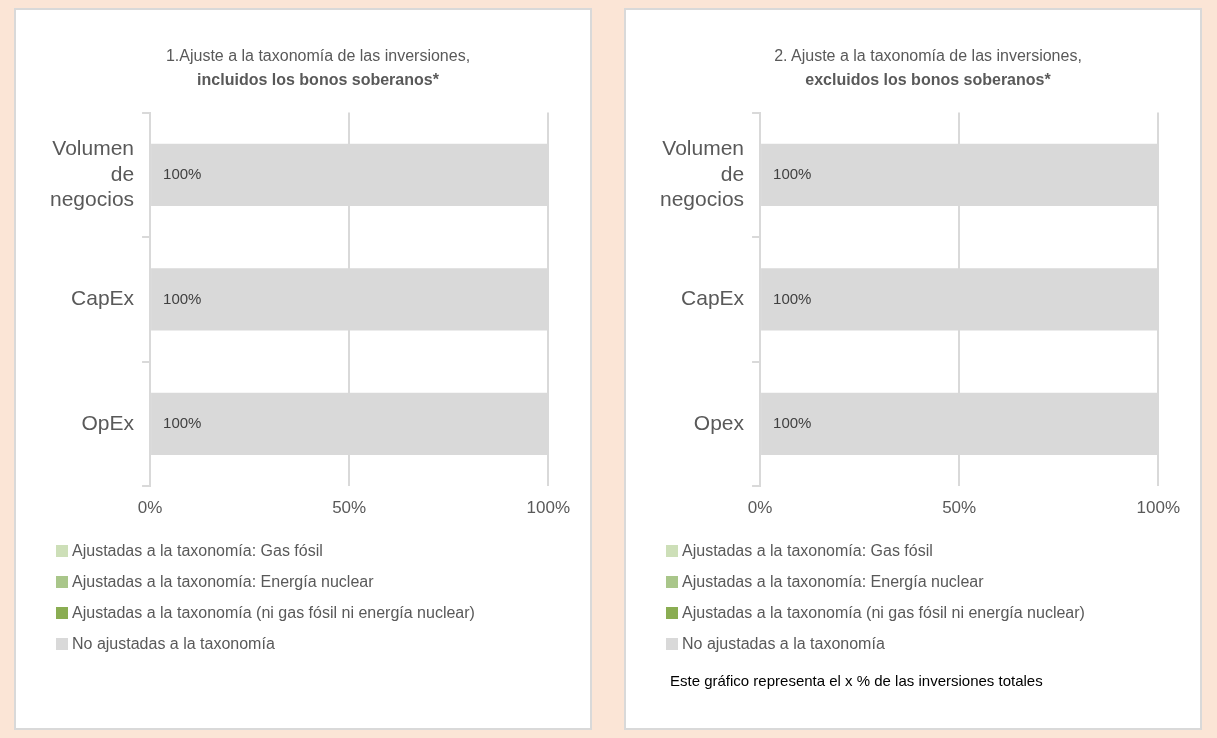 This screenshot has height=738, width=1217. What do you see at coordinates (318, 56) in the screenshot?
I see `chart-title: 1.Ajuste a la taxonomía de las inversiones,` at bounding box center [318, 56].